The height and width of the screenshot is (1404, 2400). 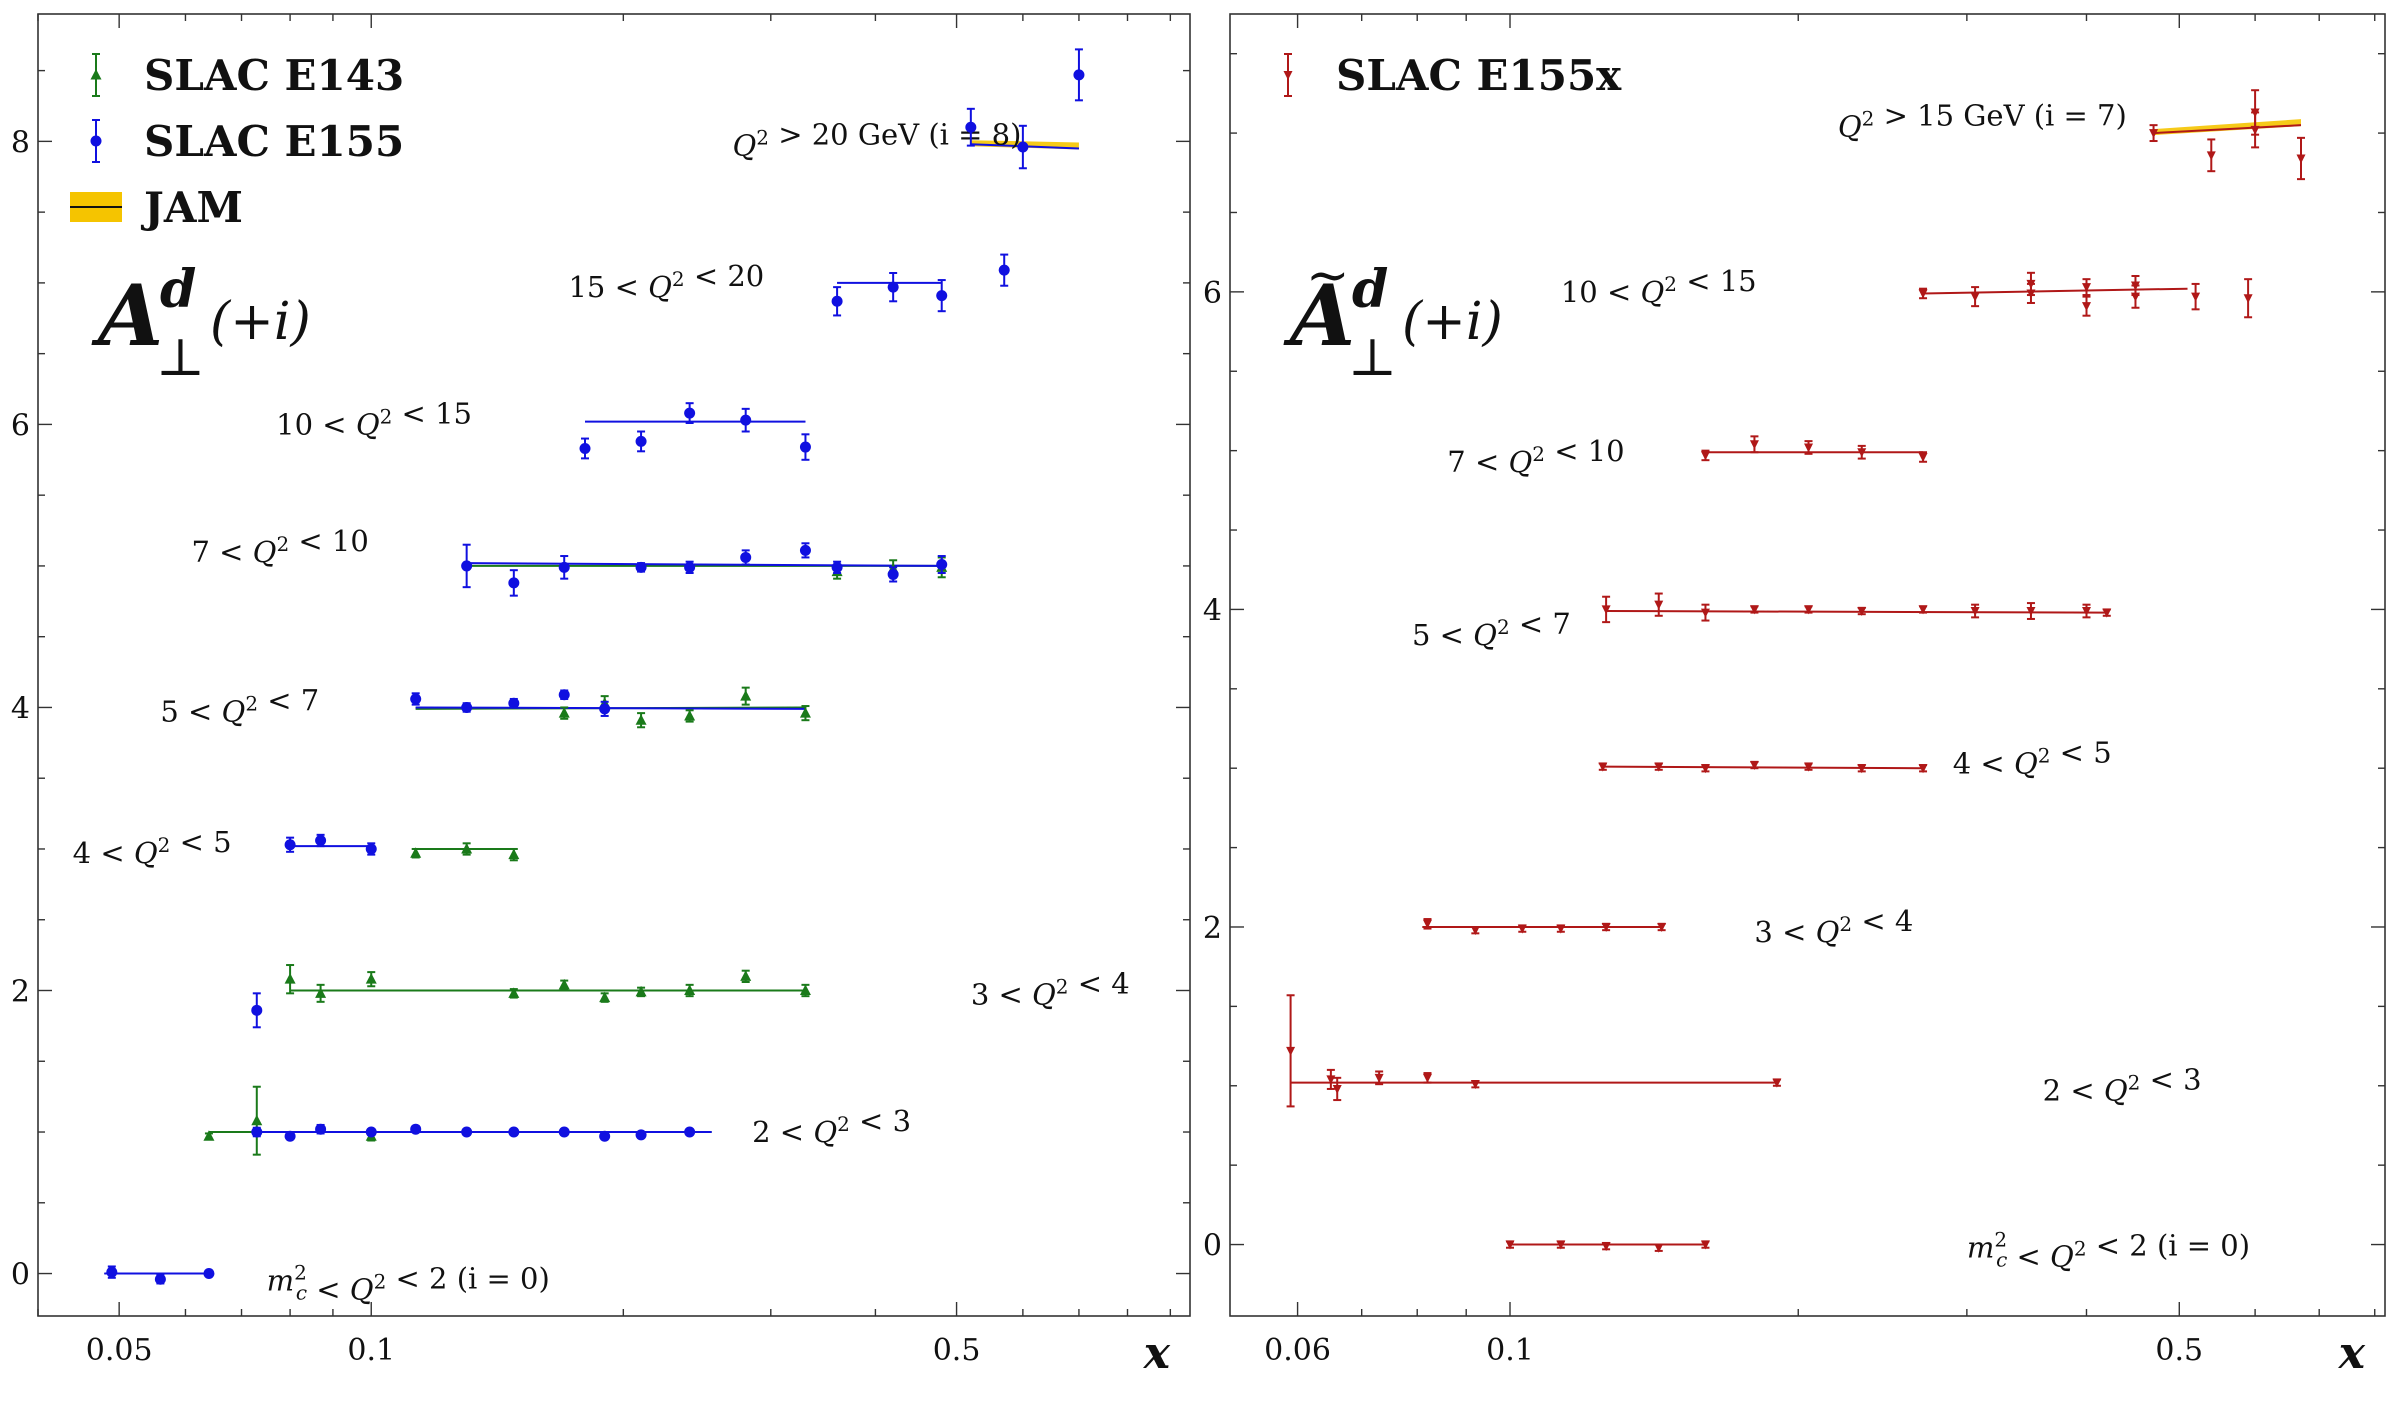 What do you see at coordinates (2179, 1350) in the screenshot?
I see `x-tick-label: 0.5` at bounding box center [2179, 1350].